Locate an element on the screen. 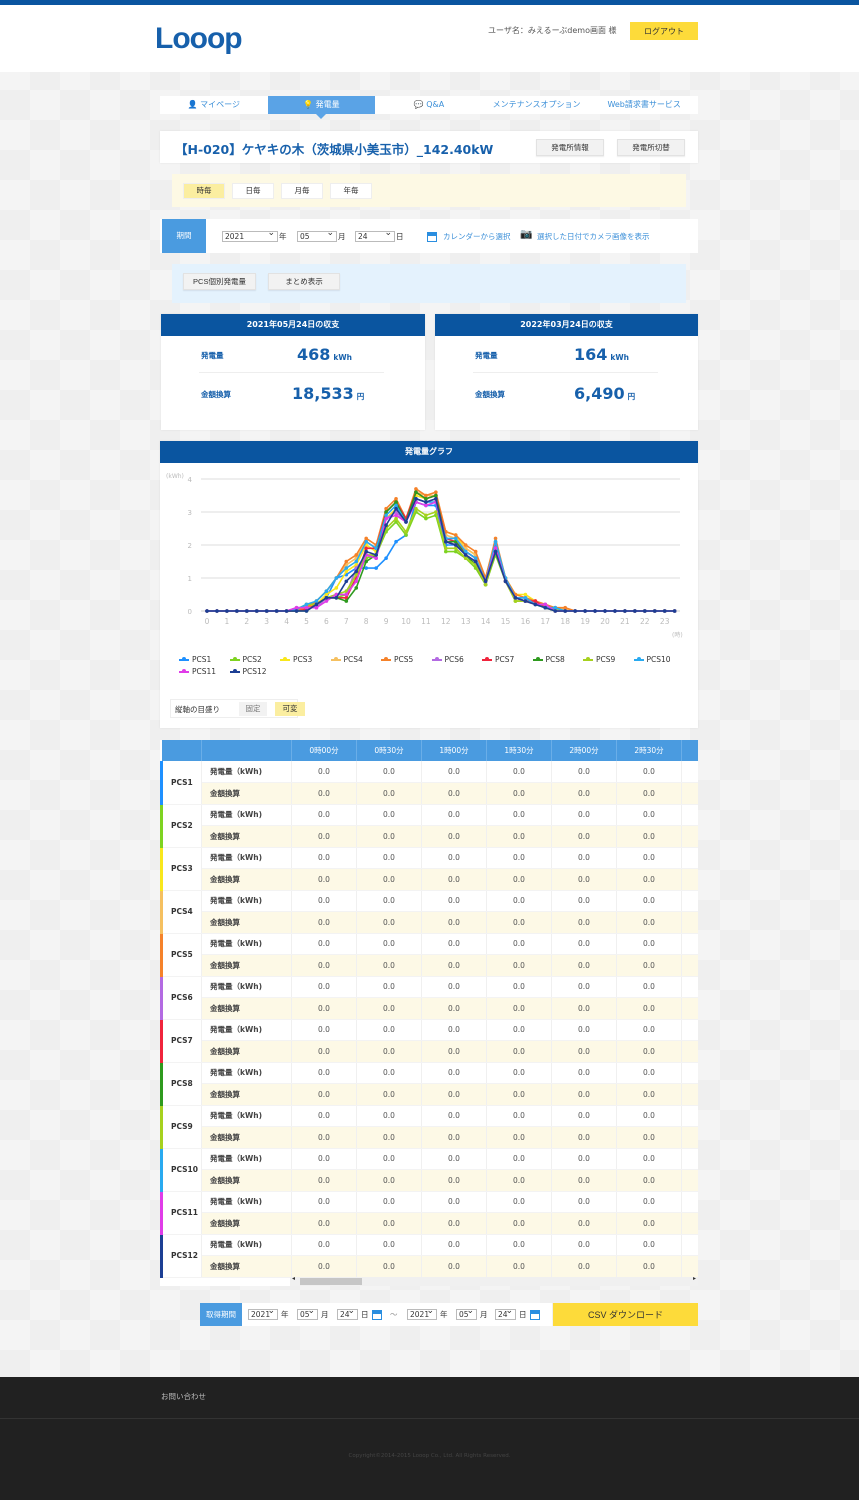 The height and width of the screenshot is (1500, 859). calendar-link: カレンダーから選択 is located at coordinates (477, 236).